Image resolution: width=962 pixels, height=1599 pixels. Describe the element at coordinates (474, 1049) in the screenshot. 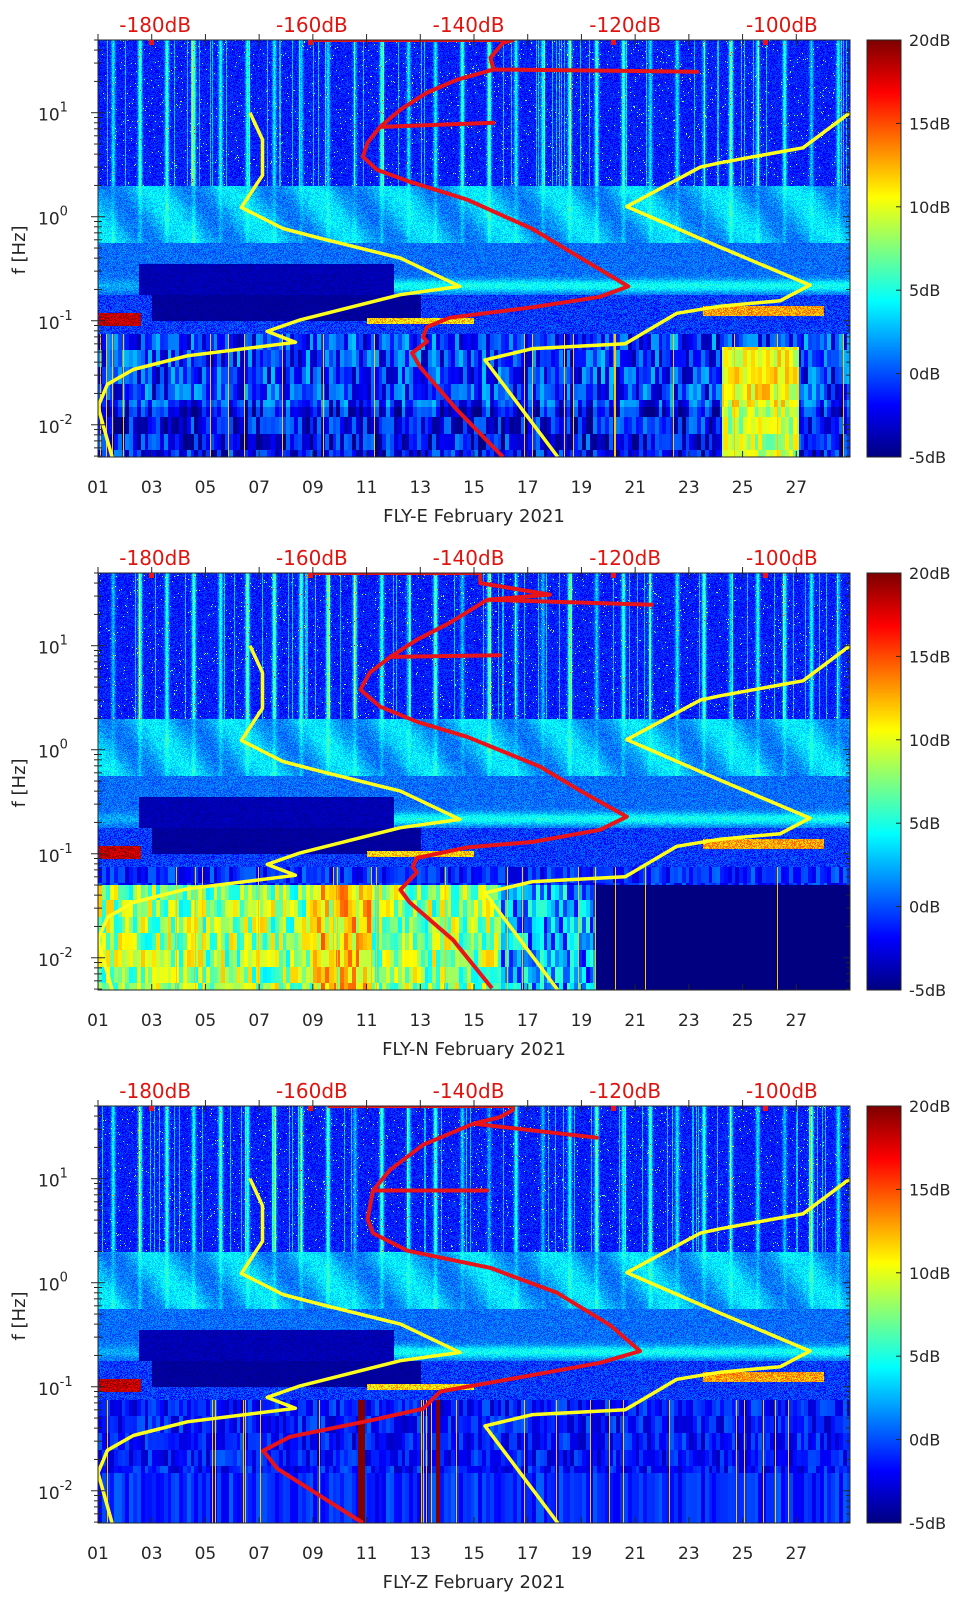

I see `x-axis-label: FLY-N February 2021` at that location.